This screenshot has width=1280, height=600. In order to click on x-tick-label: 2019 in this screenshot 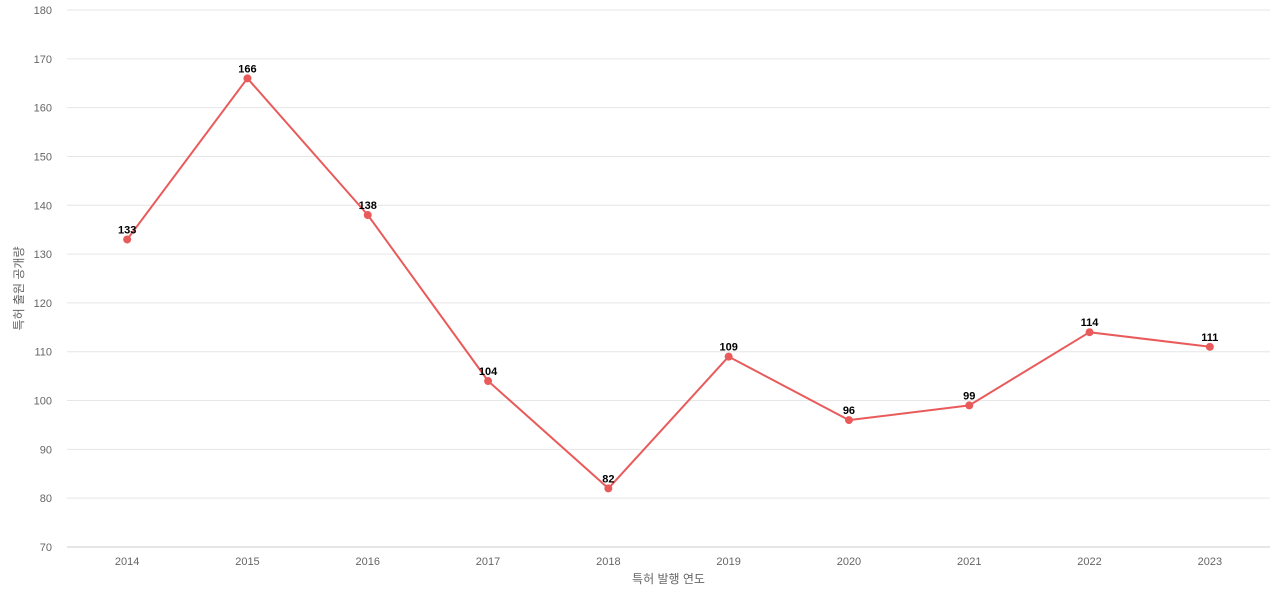, I will do `click(728, 562)`.